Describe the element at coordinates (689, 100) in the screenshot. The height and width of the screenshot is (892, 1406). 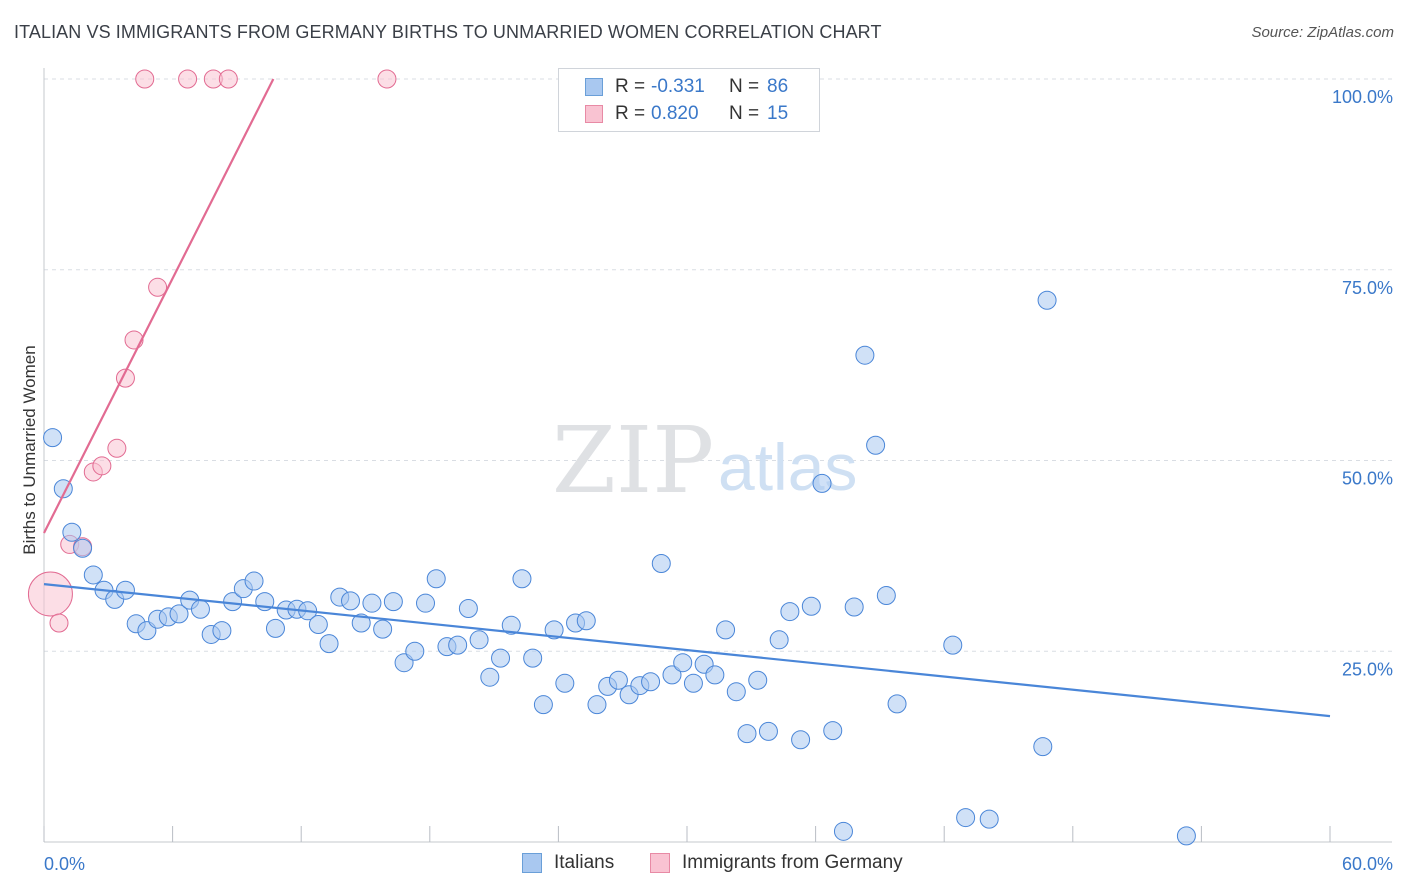
I see `correlation-legend: R = -0.331 N = 86 R = 0.820 N = 15` at that location.